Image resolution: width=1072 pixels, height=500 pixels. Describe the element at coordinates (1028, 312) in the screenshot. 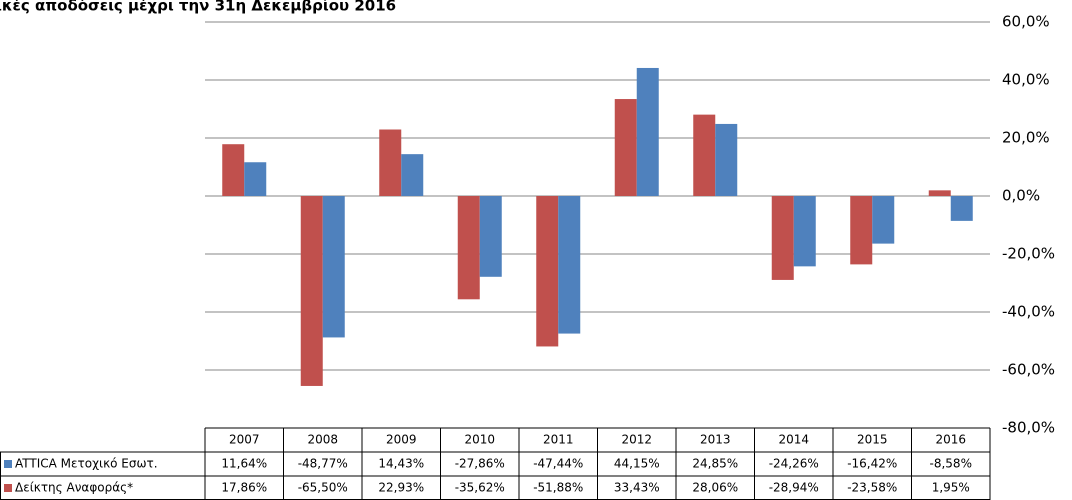

I see `y-tick-label: -40,0%` at that location.